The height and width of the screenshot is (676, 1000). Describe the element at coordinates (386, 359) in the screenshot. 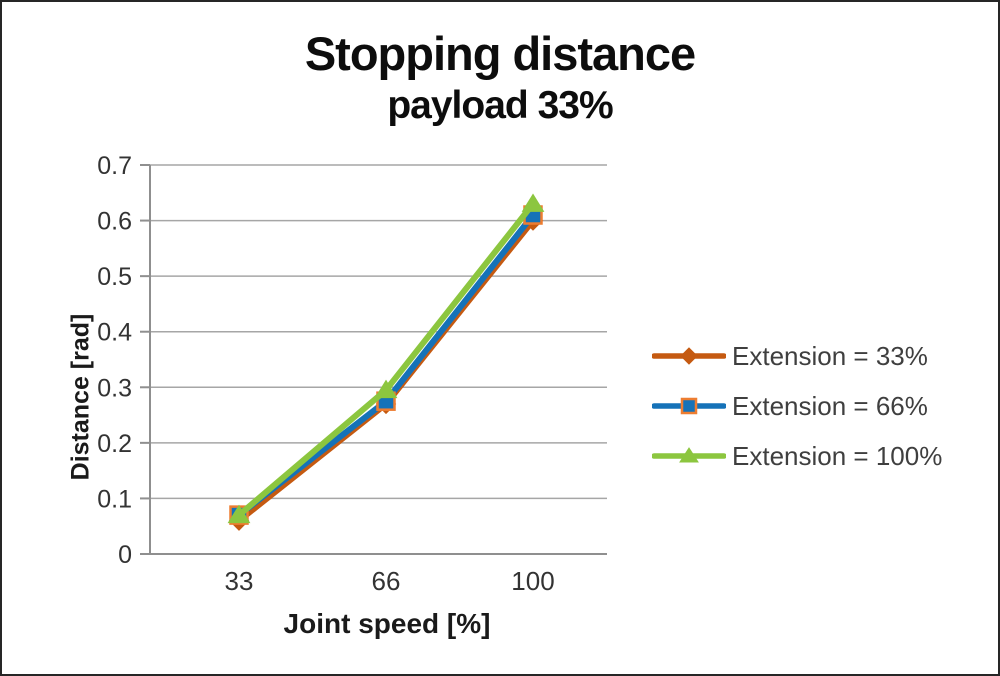

I see `series-line` at that location.